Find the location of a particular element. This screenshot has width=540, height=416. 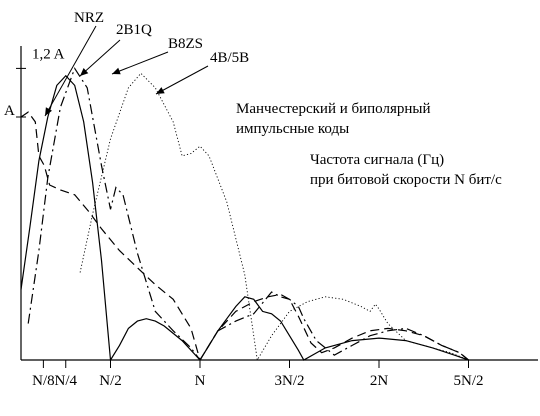

series-pointer-nrz is located at coordinates (70, 71).